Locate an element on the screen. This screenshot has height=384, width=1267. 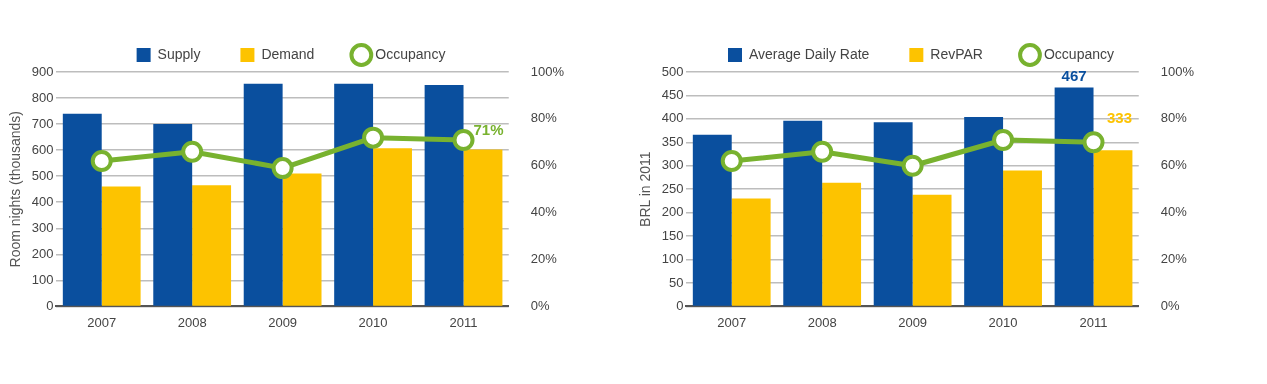
y-tick-label: 150 is located at coordinates (672, 235).